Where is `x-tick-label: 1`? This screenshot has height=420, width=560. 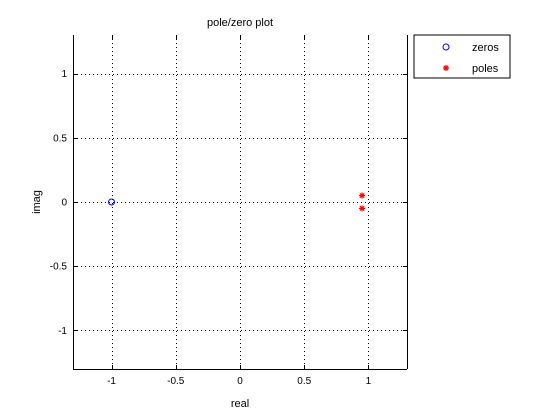 x-tick-label: 1 is located at coordinates (369, 381).